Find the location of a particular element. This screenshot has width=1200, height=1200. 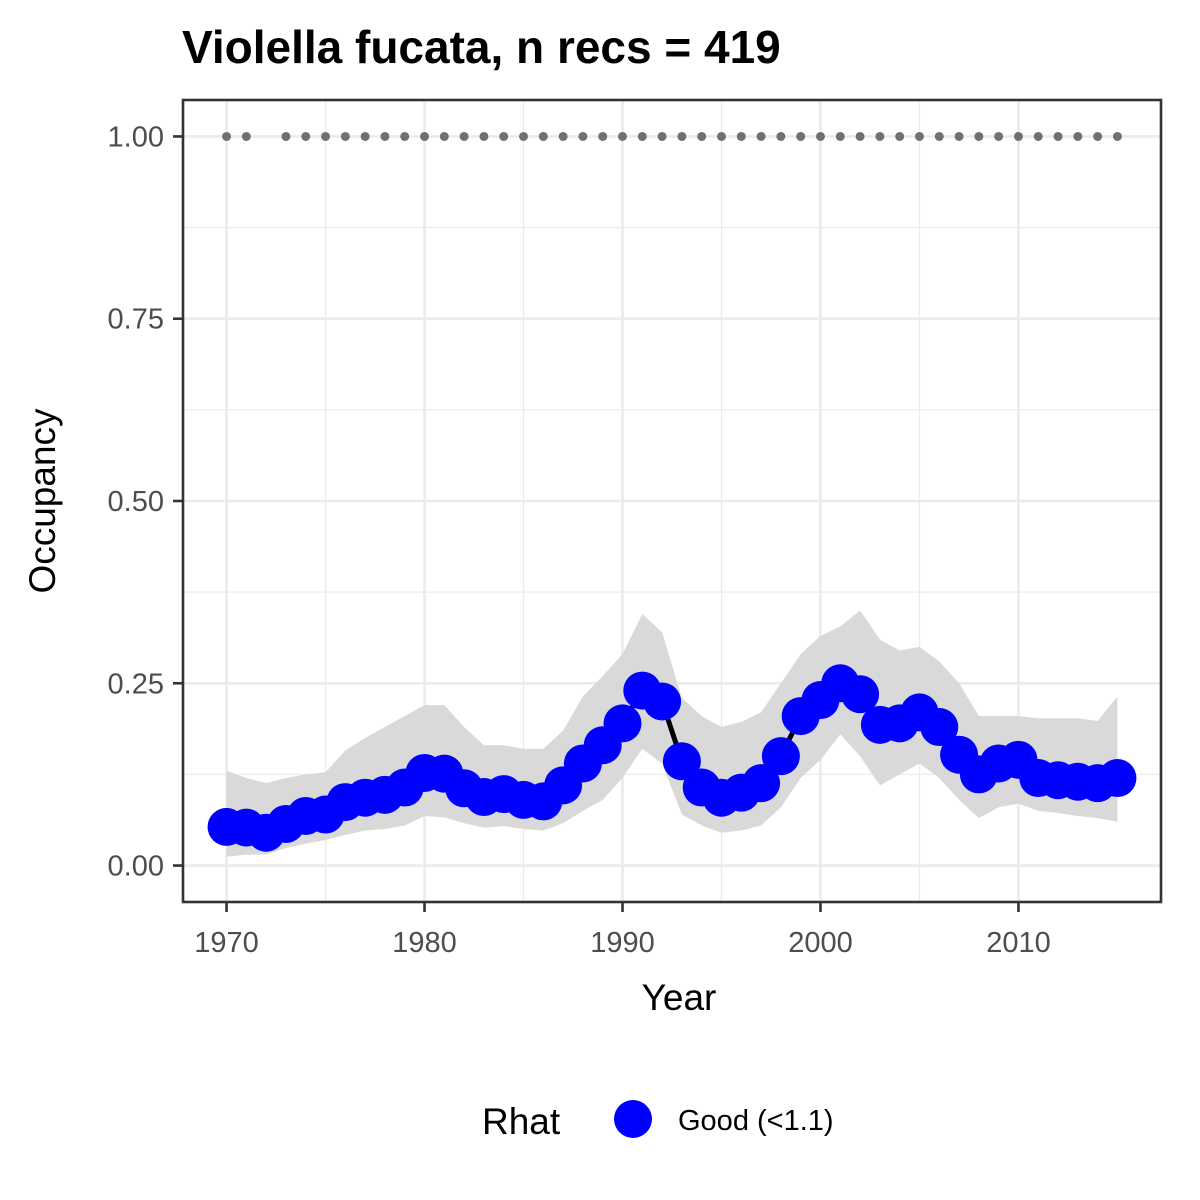

x-tick-label: 1980 is located at coordinates (424, 943).